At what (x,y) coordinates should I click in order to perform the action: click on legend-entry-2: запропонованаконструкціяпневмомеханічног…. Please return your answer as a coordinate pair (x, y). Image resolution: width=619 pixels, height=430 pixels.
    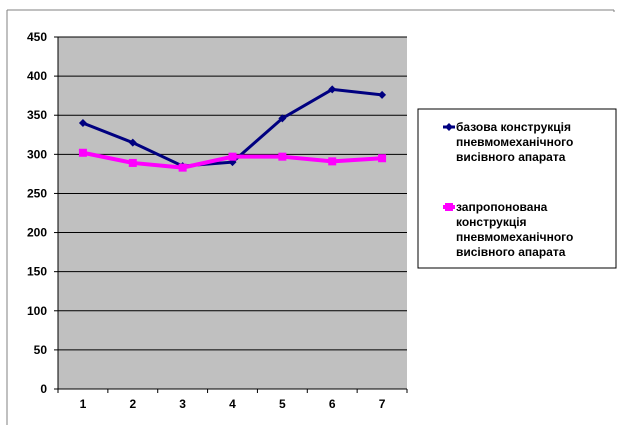
    Looking at the image, I should click on (508, 229).